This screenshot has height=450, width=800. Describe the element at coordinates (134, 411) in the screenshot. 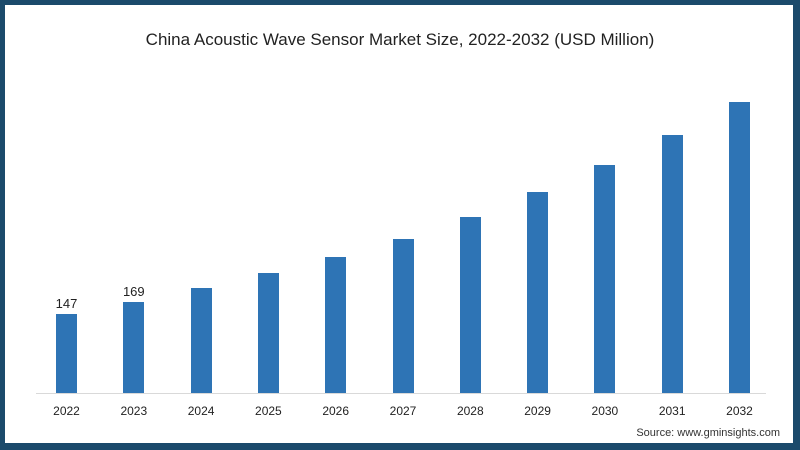

I see `x-tick-label: 2023` at that location.